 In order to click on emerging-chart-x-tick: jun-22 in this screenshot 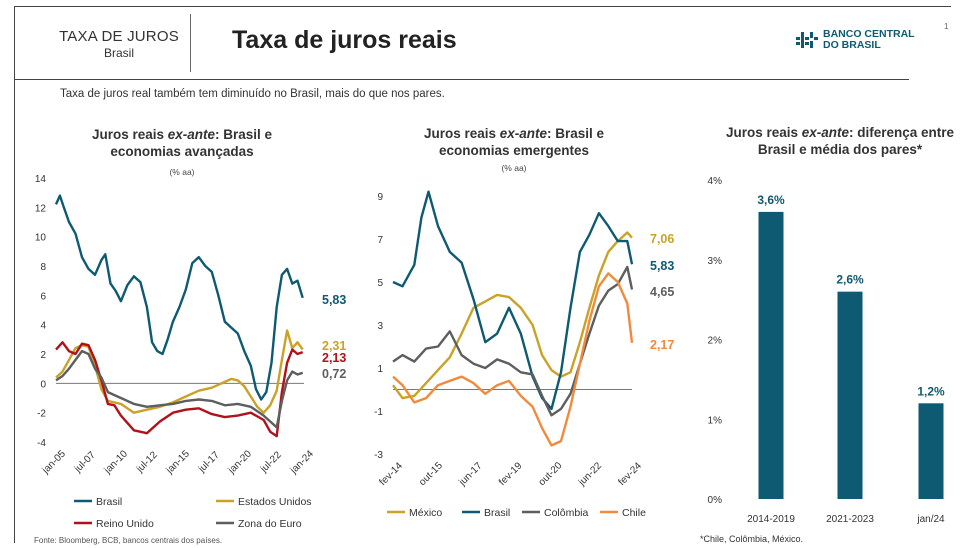, I will do `click(590, 474)`.